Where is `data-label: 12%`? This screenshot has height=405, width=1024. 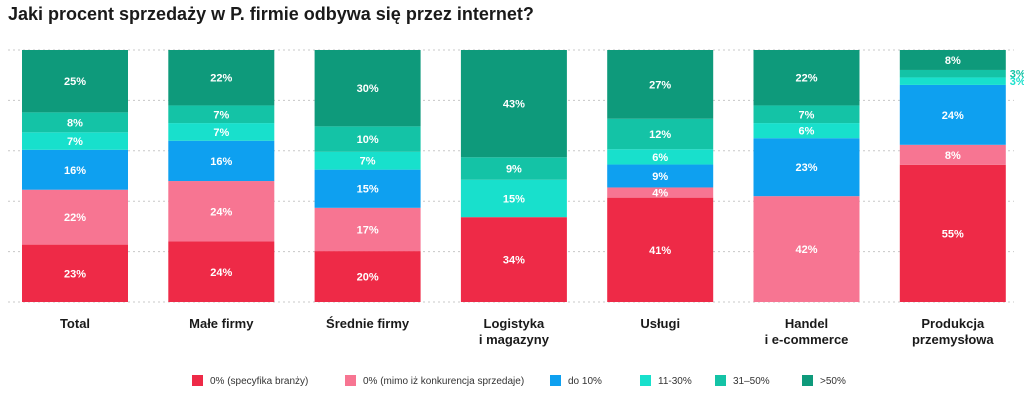
data-label: 12% is located at coordinates (660, 135).